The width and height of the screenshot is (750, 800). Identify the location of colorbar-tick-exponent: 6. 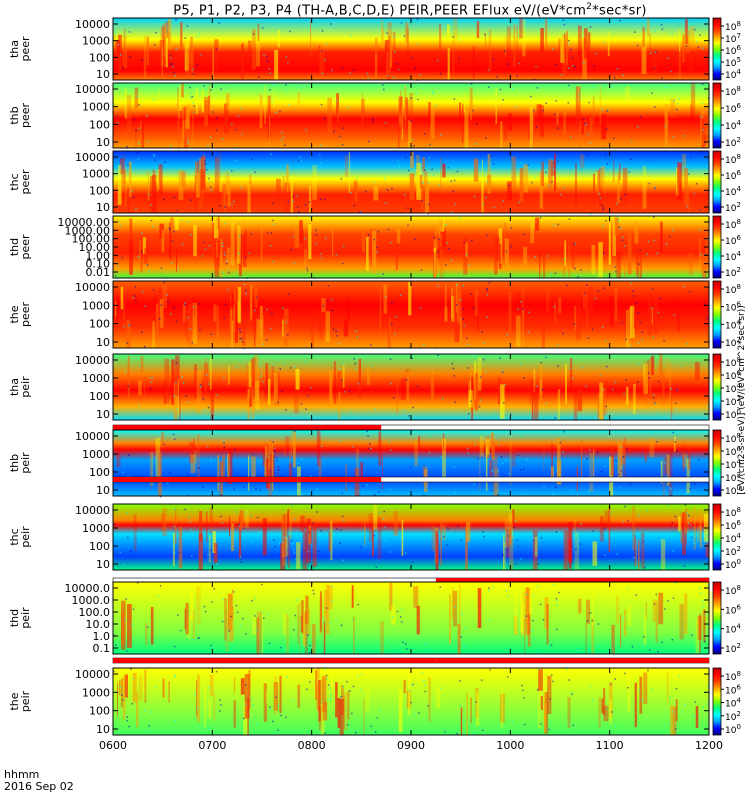
(738, 687).